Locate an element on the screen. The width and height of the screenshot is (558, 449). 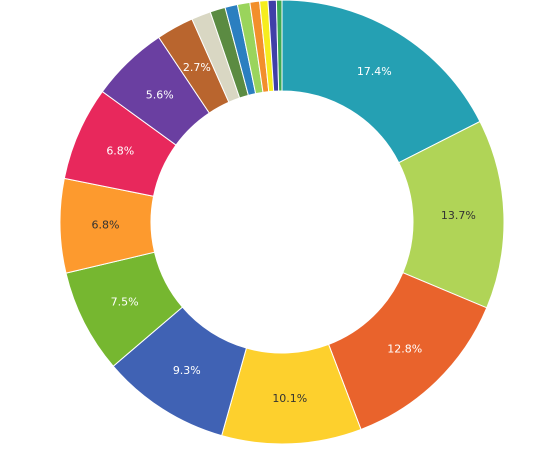
slice-label-8: 6.8% is located at coordinates (120, 151).